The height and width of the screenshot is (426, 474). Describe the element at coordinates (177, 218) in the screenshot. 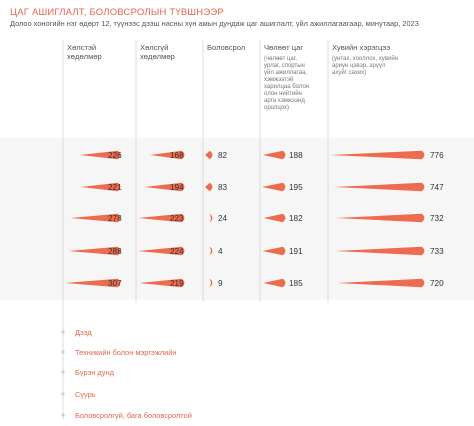

I see `data-label: 223` at that location.